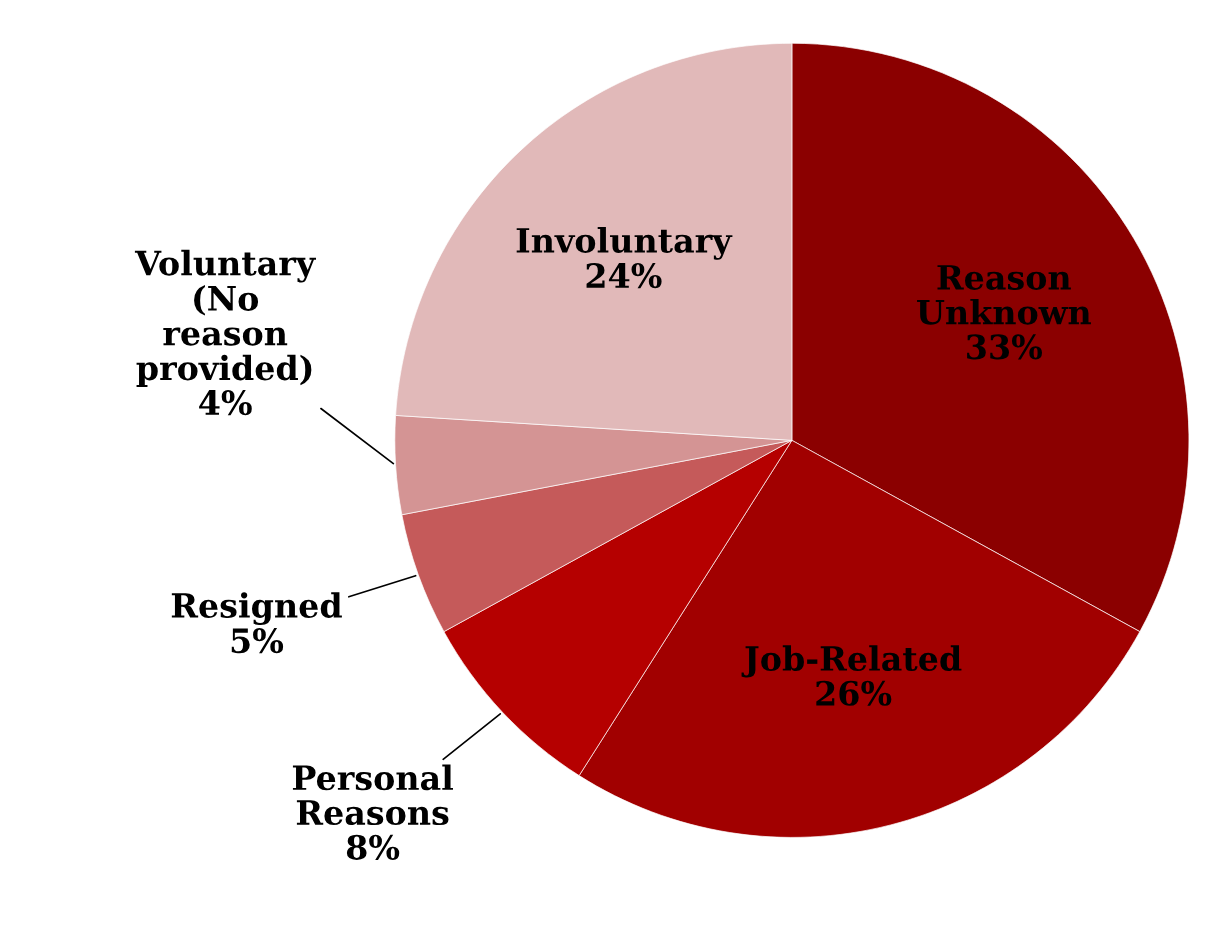 Image resolution: width=1209 pixels, height=929 pixels. What do you see at coordinates (225, 318) in the screenshot?
I see `slice-label: Voluntary (No reason provided)` at bounding box center [225, 318].